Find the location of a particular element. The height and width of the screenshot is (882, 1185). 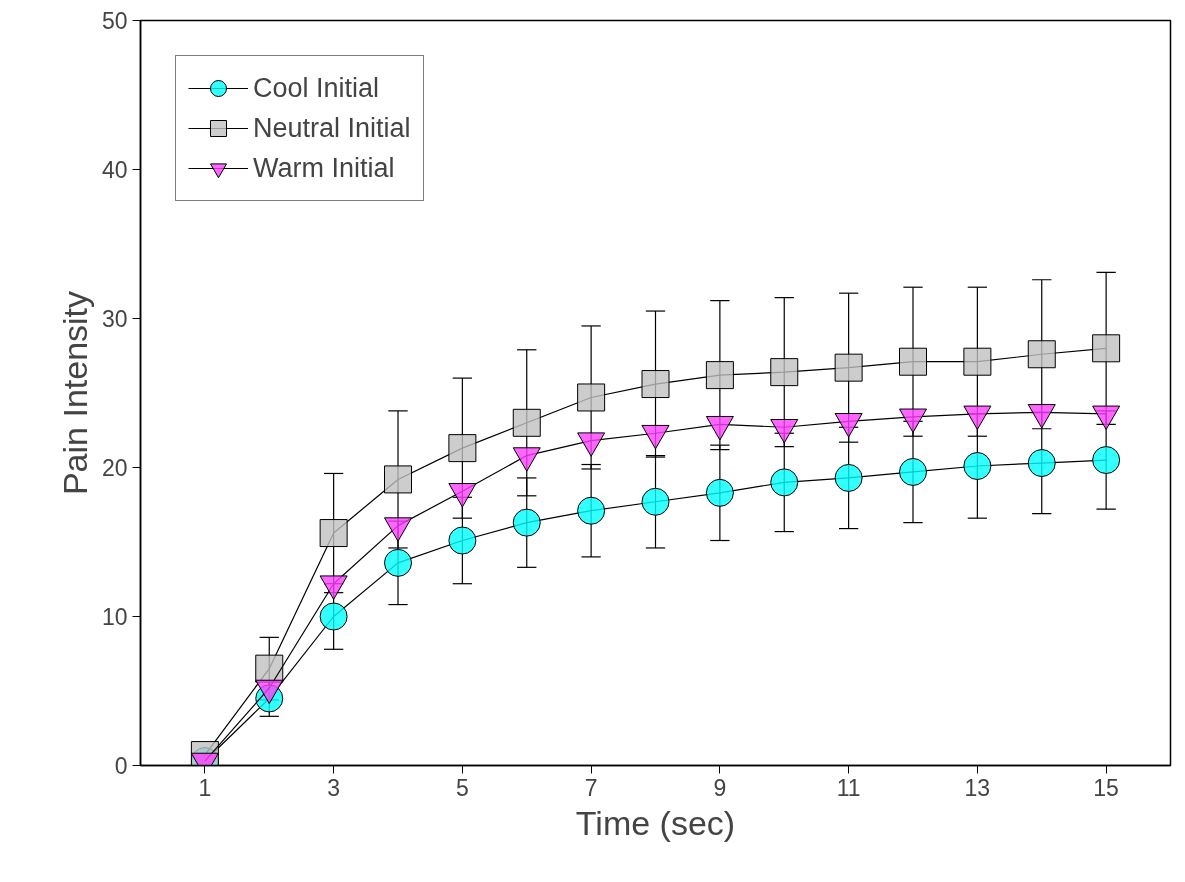

y-tick-label: 30 is located at coordinates (114, 319).